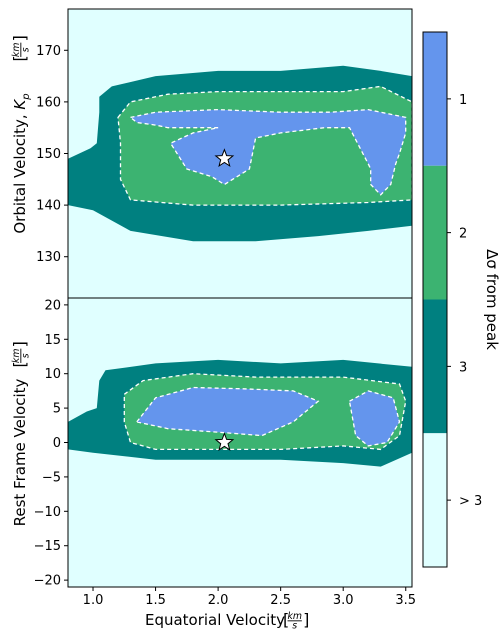  What do you see at coordinates (463, 100) in the screenshot?
I see `colorbar-level-label: 1` at bounding box center [463, 100].